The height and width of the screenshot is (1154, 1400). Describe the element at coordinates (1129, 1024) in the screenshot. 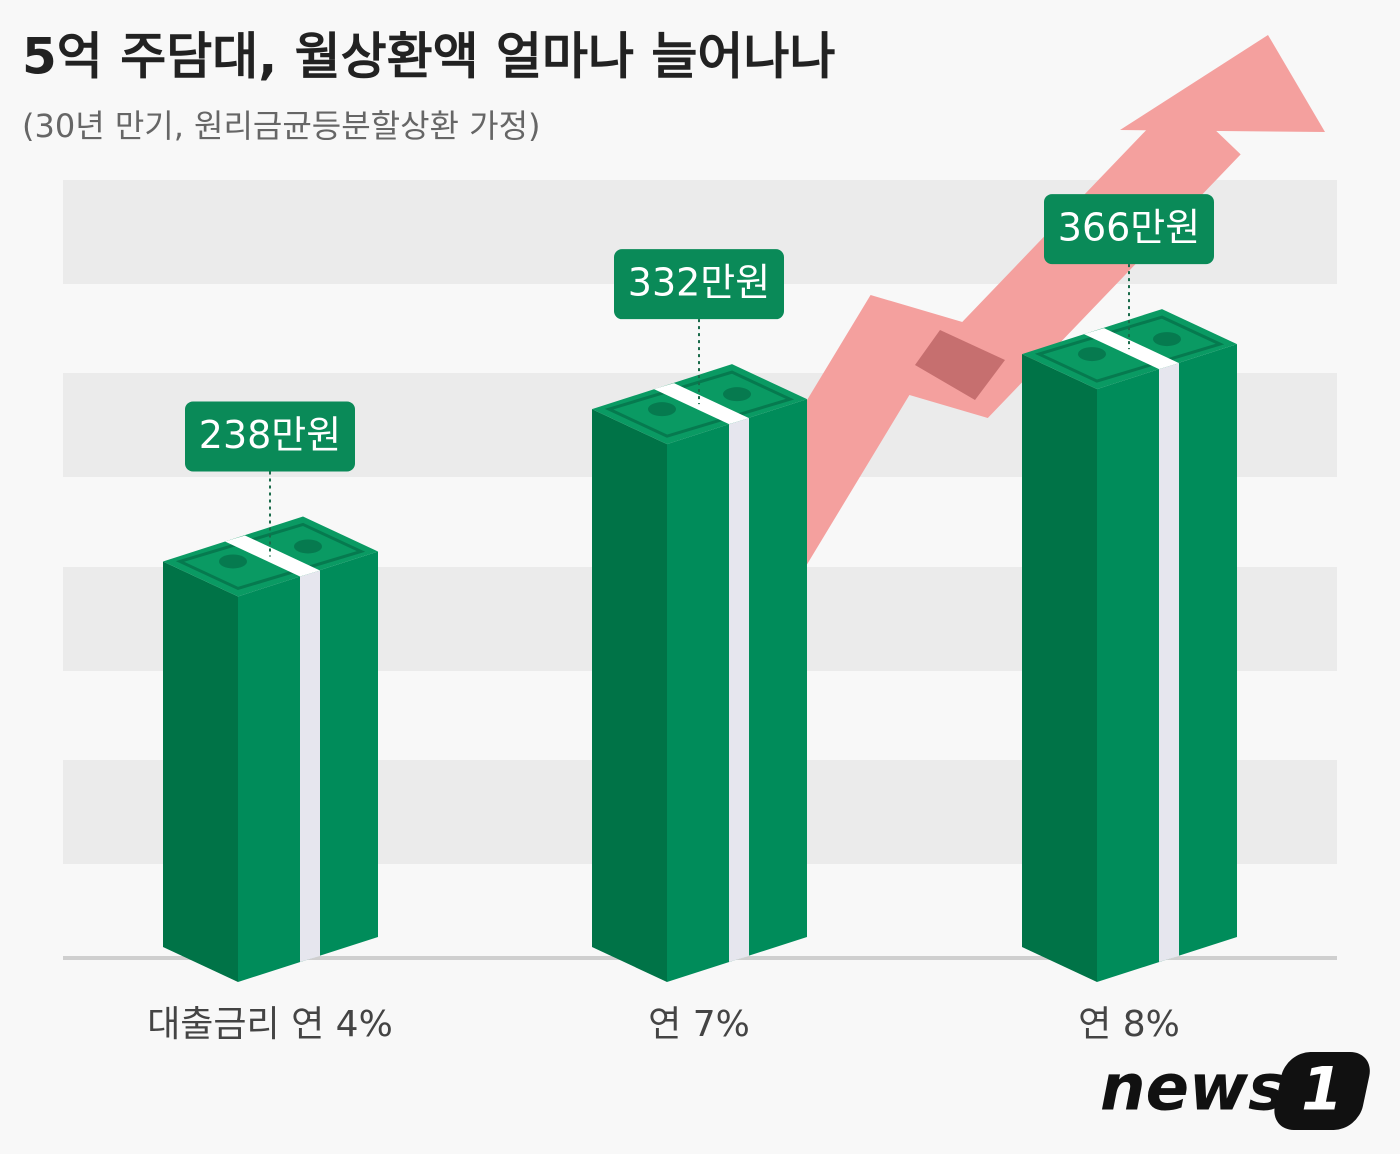

I see `x-tick-label: 연 8%` at that location.